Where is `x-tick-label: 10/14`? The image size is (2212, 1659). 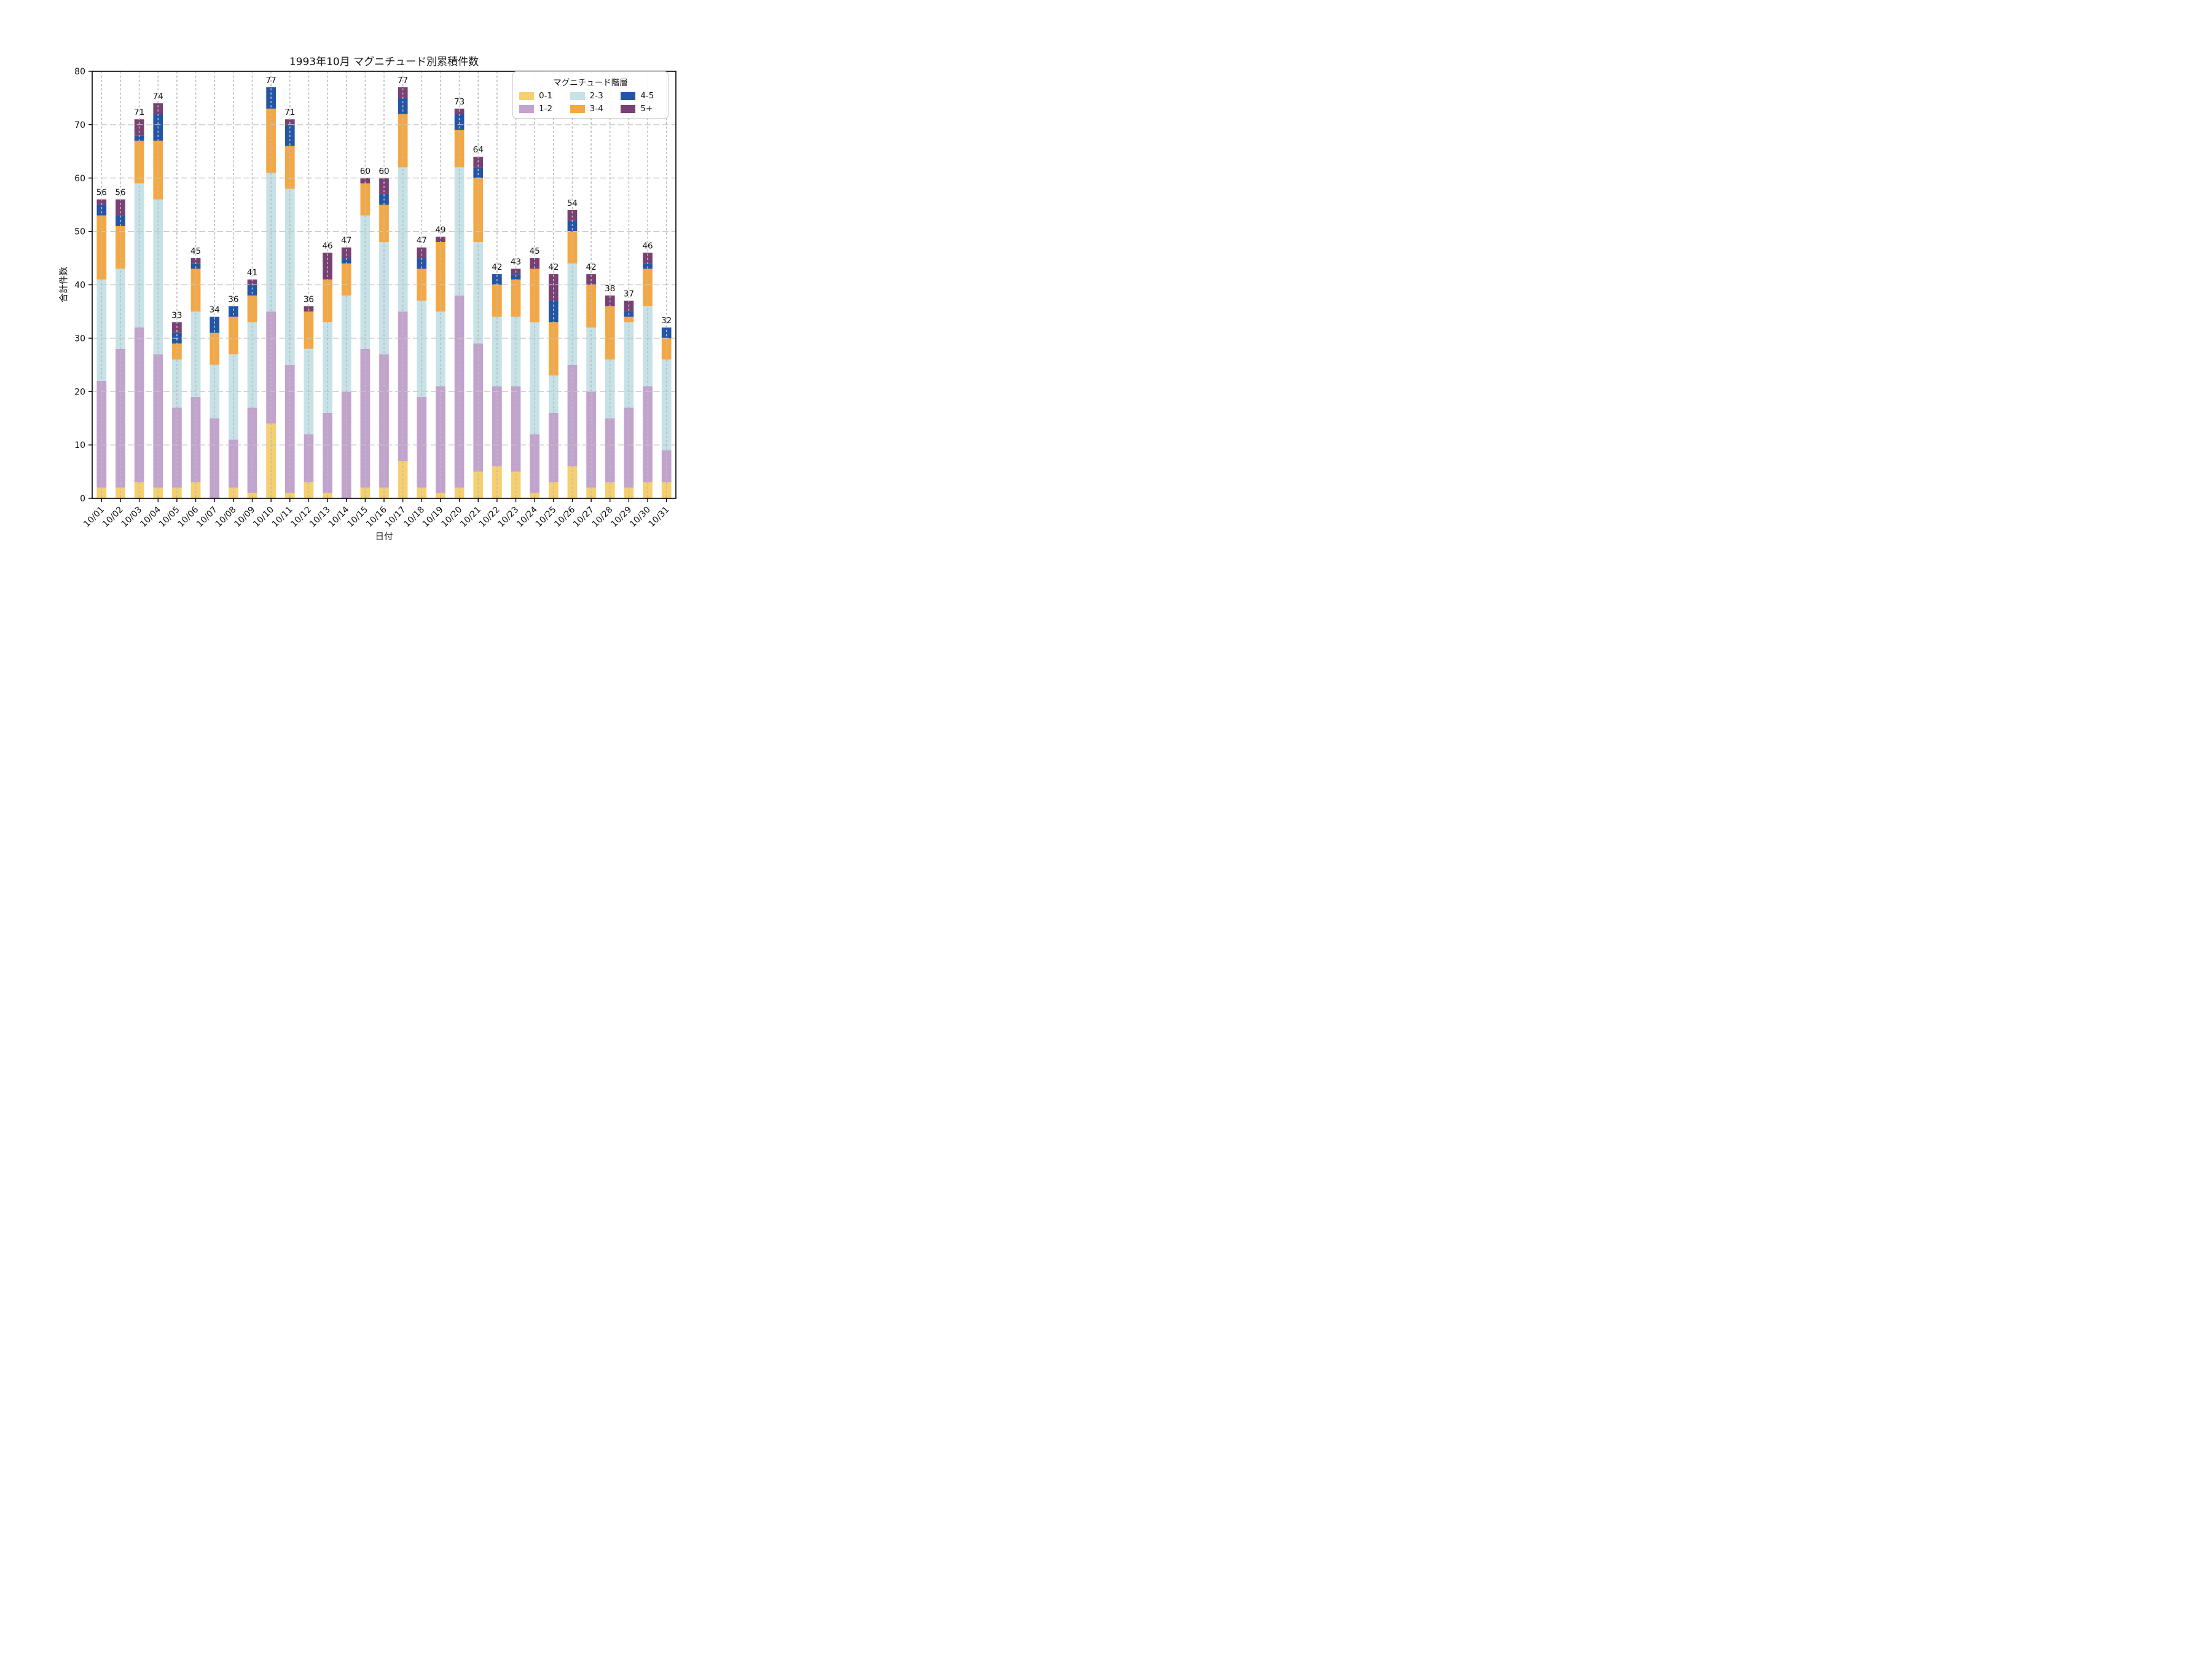
x-tick-label: 10/14 is located at coordinates (339, 516).